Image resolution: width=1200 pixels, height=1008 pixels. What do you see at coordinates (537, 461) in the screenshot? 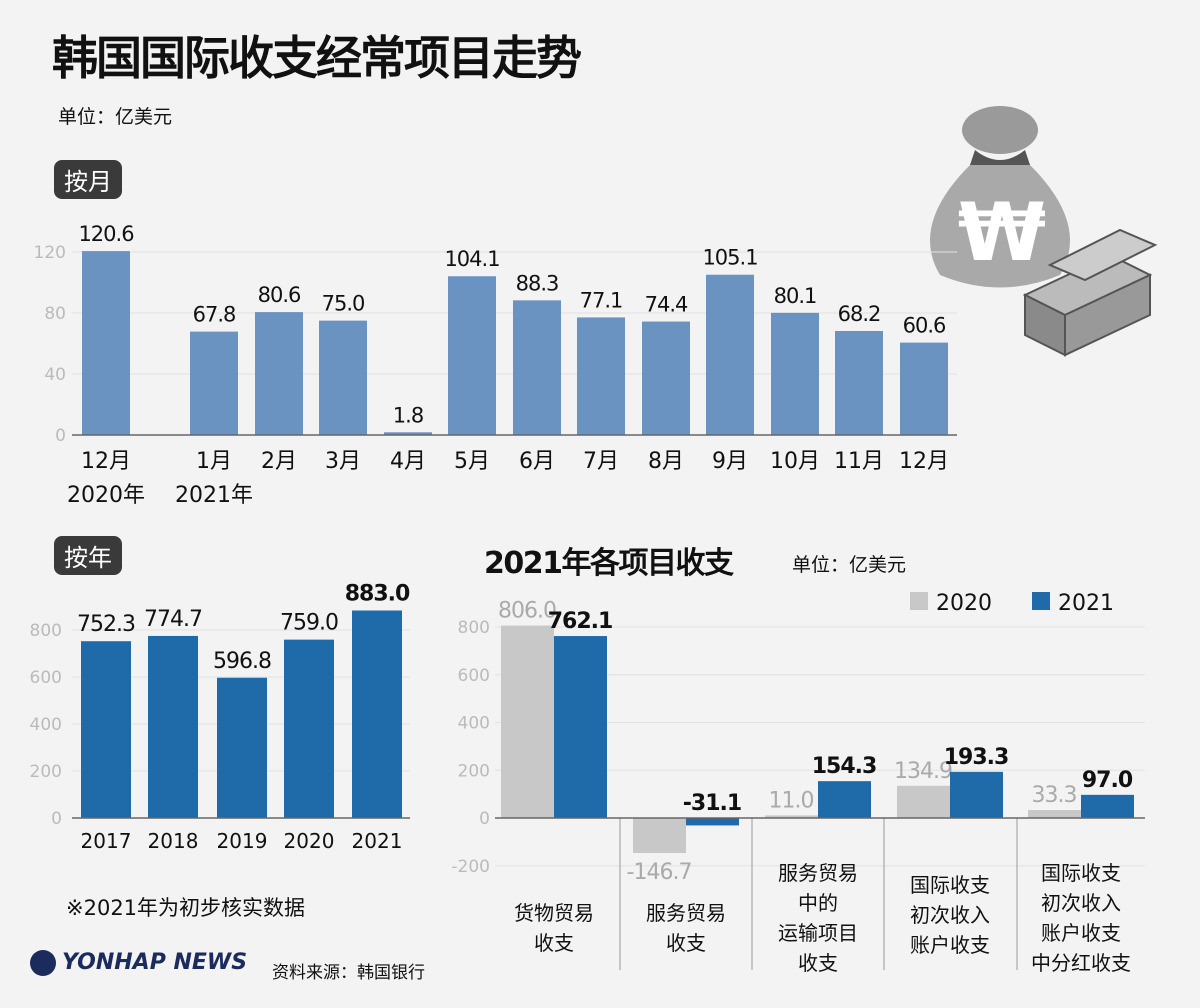
I see `x-tick-label: 6月` at bounding box center [537, 461].